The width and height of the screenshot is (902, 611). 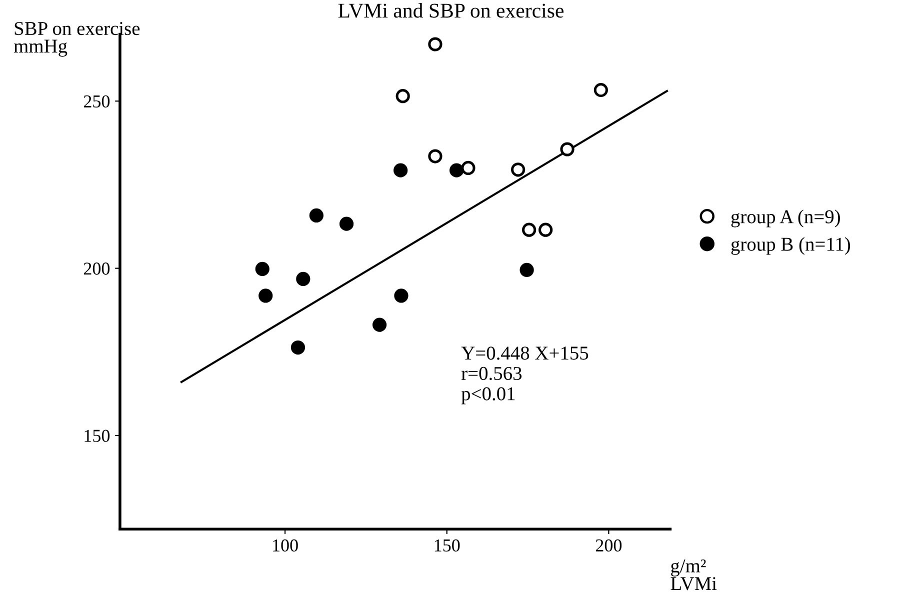 I want to click on y-axis-title: SBP on exercise mmHg, so click(x=77, y=39).